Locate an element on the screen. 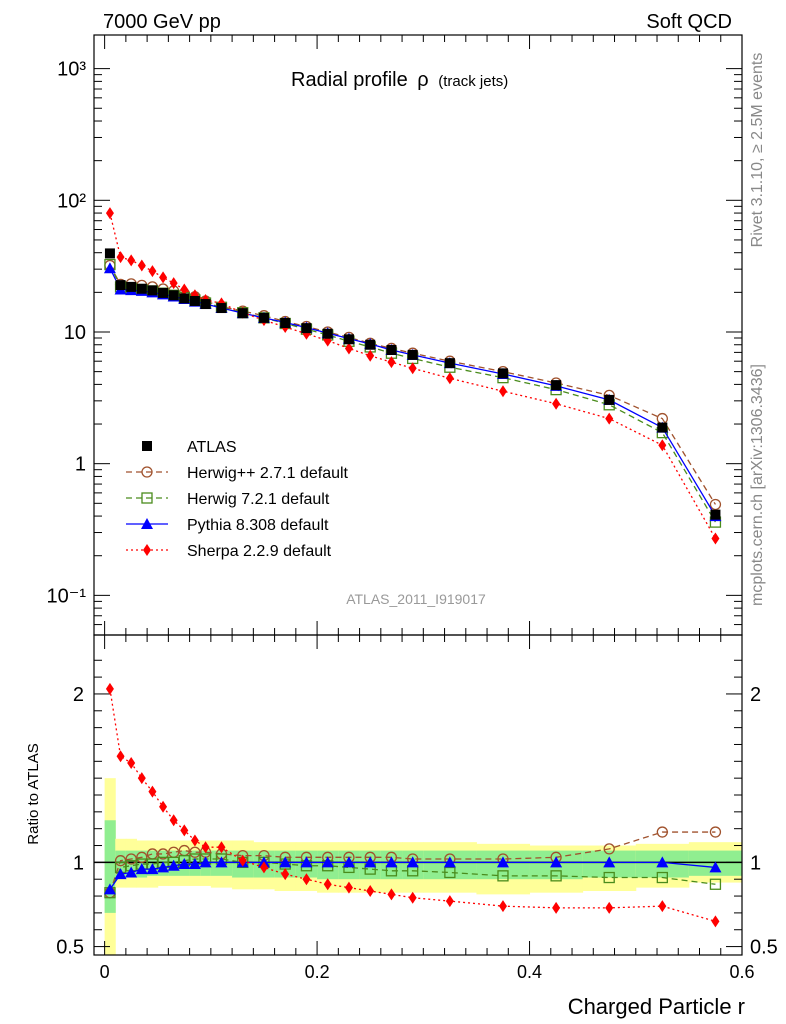 The width and height of the screenshot is (786, 1024). ratio-y-tick-label: 2 is located at coordinates (78, 695).